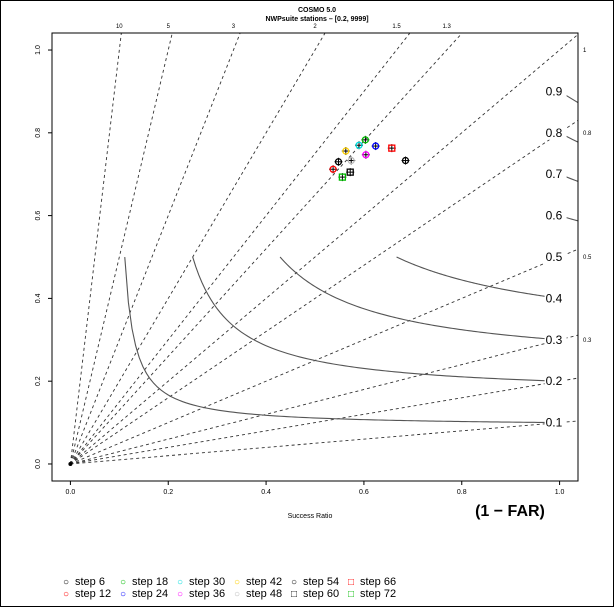  I want to click on x-tick-label: 0.0, so click(71, 492).